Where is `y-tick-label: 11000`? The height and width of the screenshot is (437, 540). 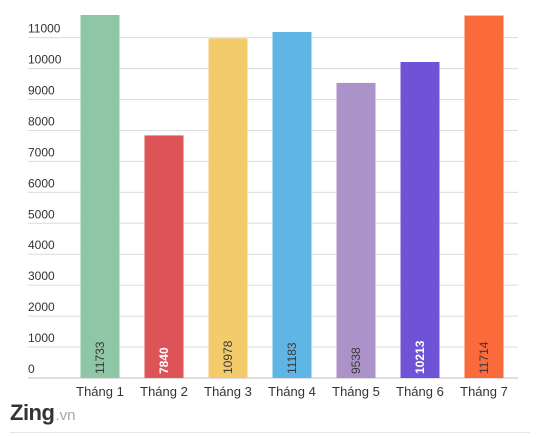
y-tick-label: 11000 is located at coordinates (44, 29).